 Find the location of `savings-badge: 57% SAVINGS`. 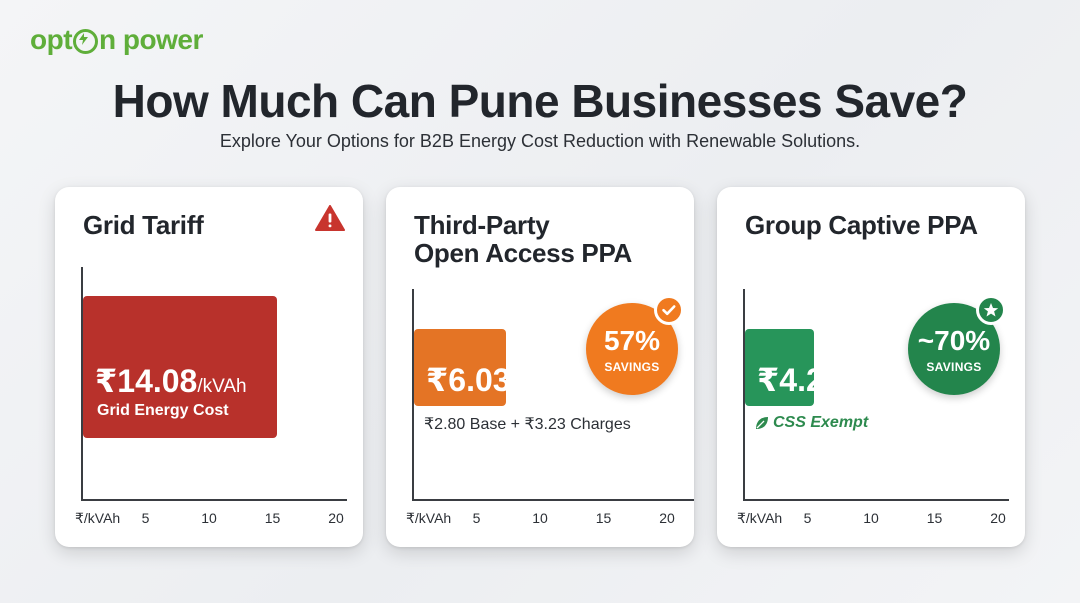

savings-badge: 57% SAVINGS is located at coordinates (635, 345).